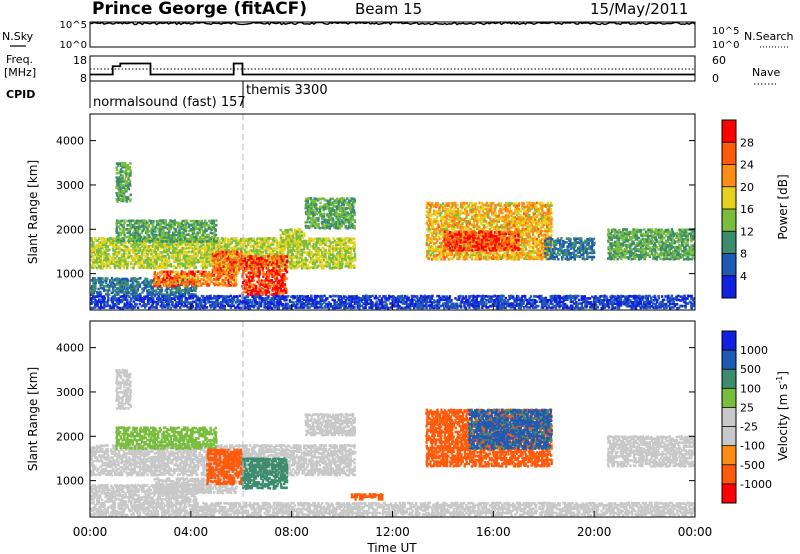 This screenshot has height=554, width=800. What do you see at coordinates (388, 9) in the screenshot?
I see `beam-title: Beam 15` at bounding box center [388, 9].